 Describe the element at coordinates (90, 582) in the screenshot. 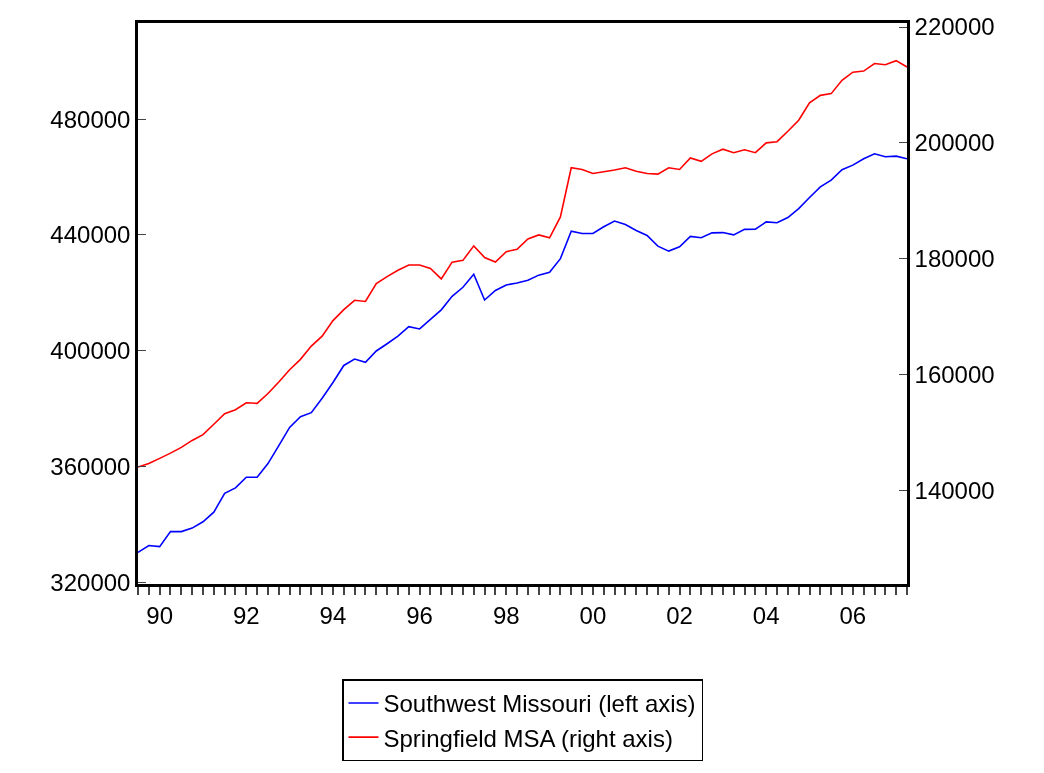

I see `y-tick-label: 320000` at that location.